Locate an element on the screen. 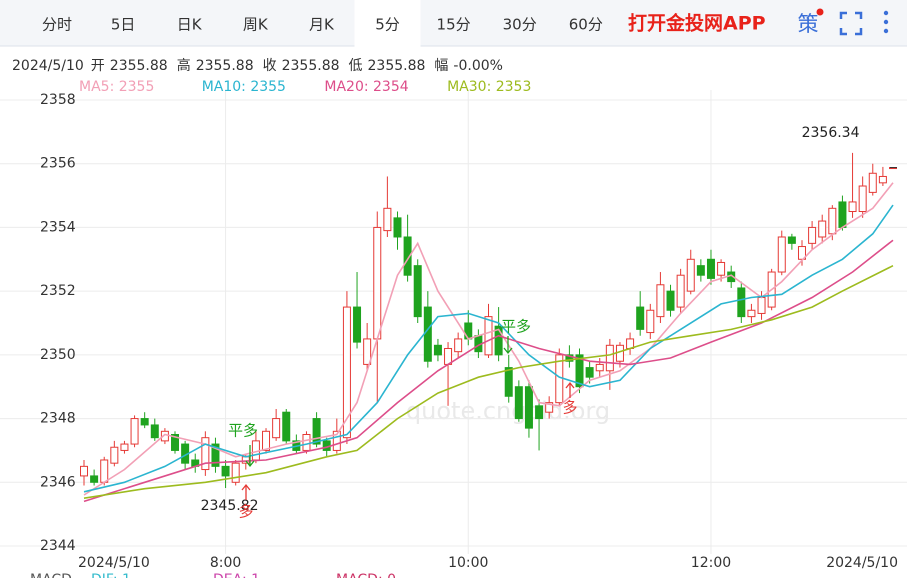 Image resolution: width=907 pixels, height=582 pixels. y-tick-label: 2344 is located at coordinates (58, 546).